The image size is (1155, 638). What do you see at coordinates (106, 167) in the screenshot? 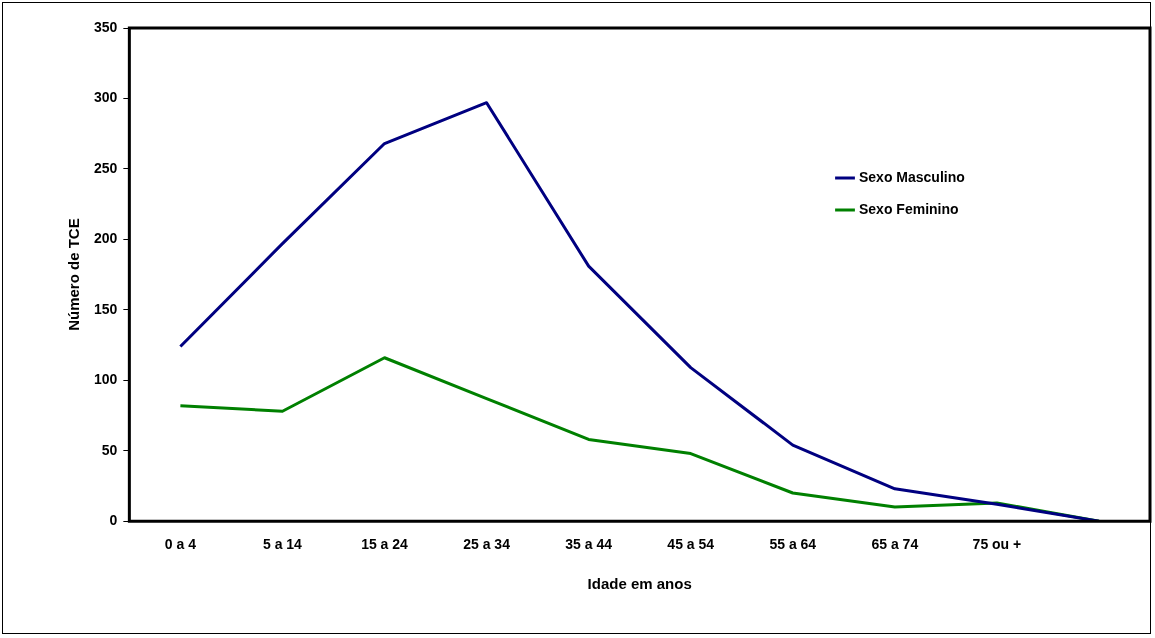
I see `y-tick-label: 250` at bounding box center [106, 167].